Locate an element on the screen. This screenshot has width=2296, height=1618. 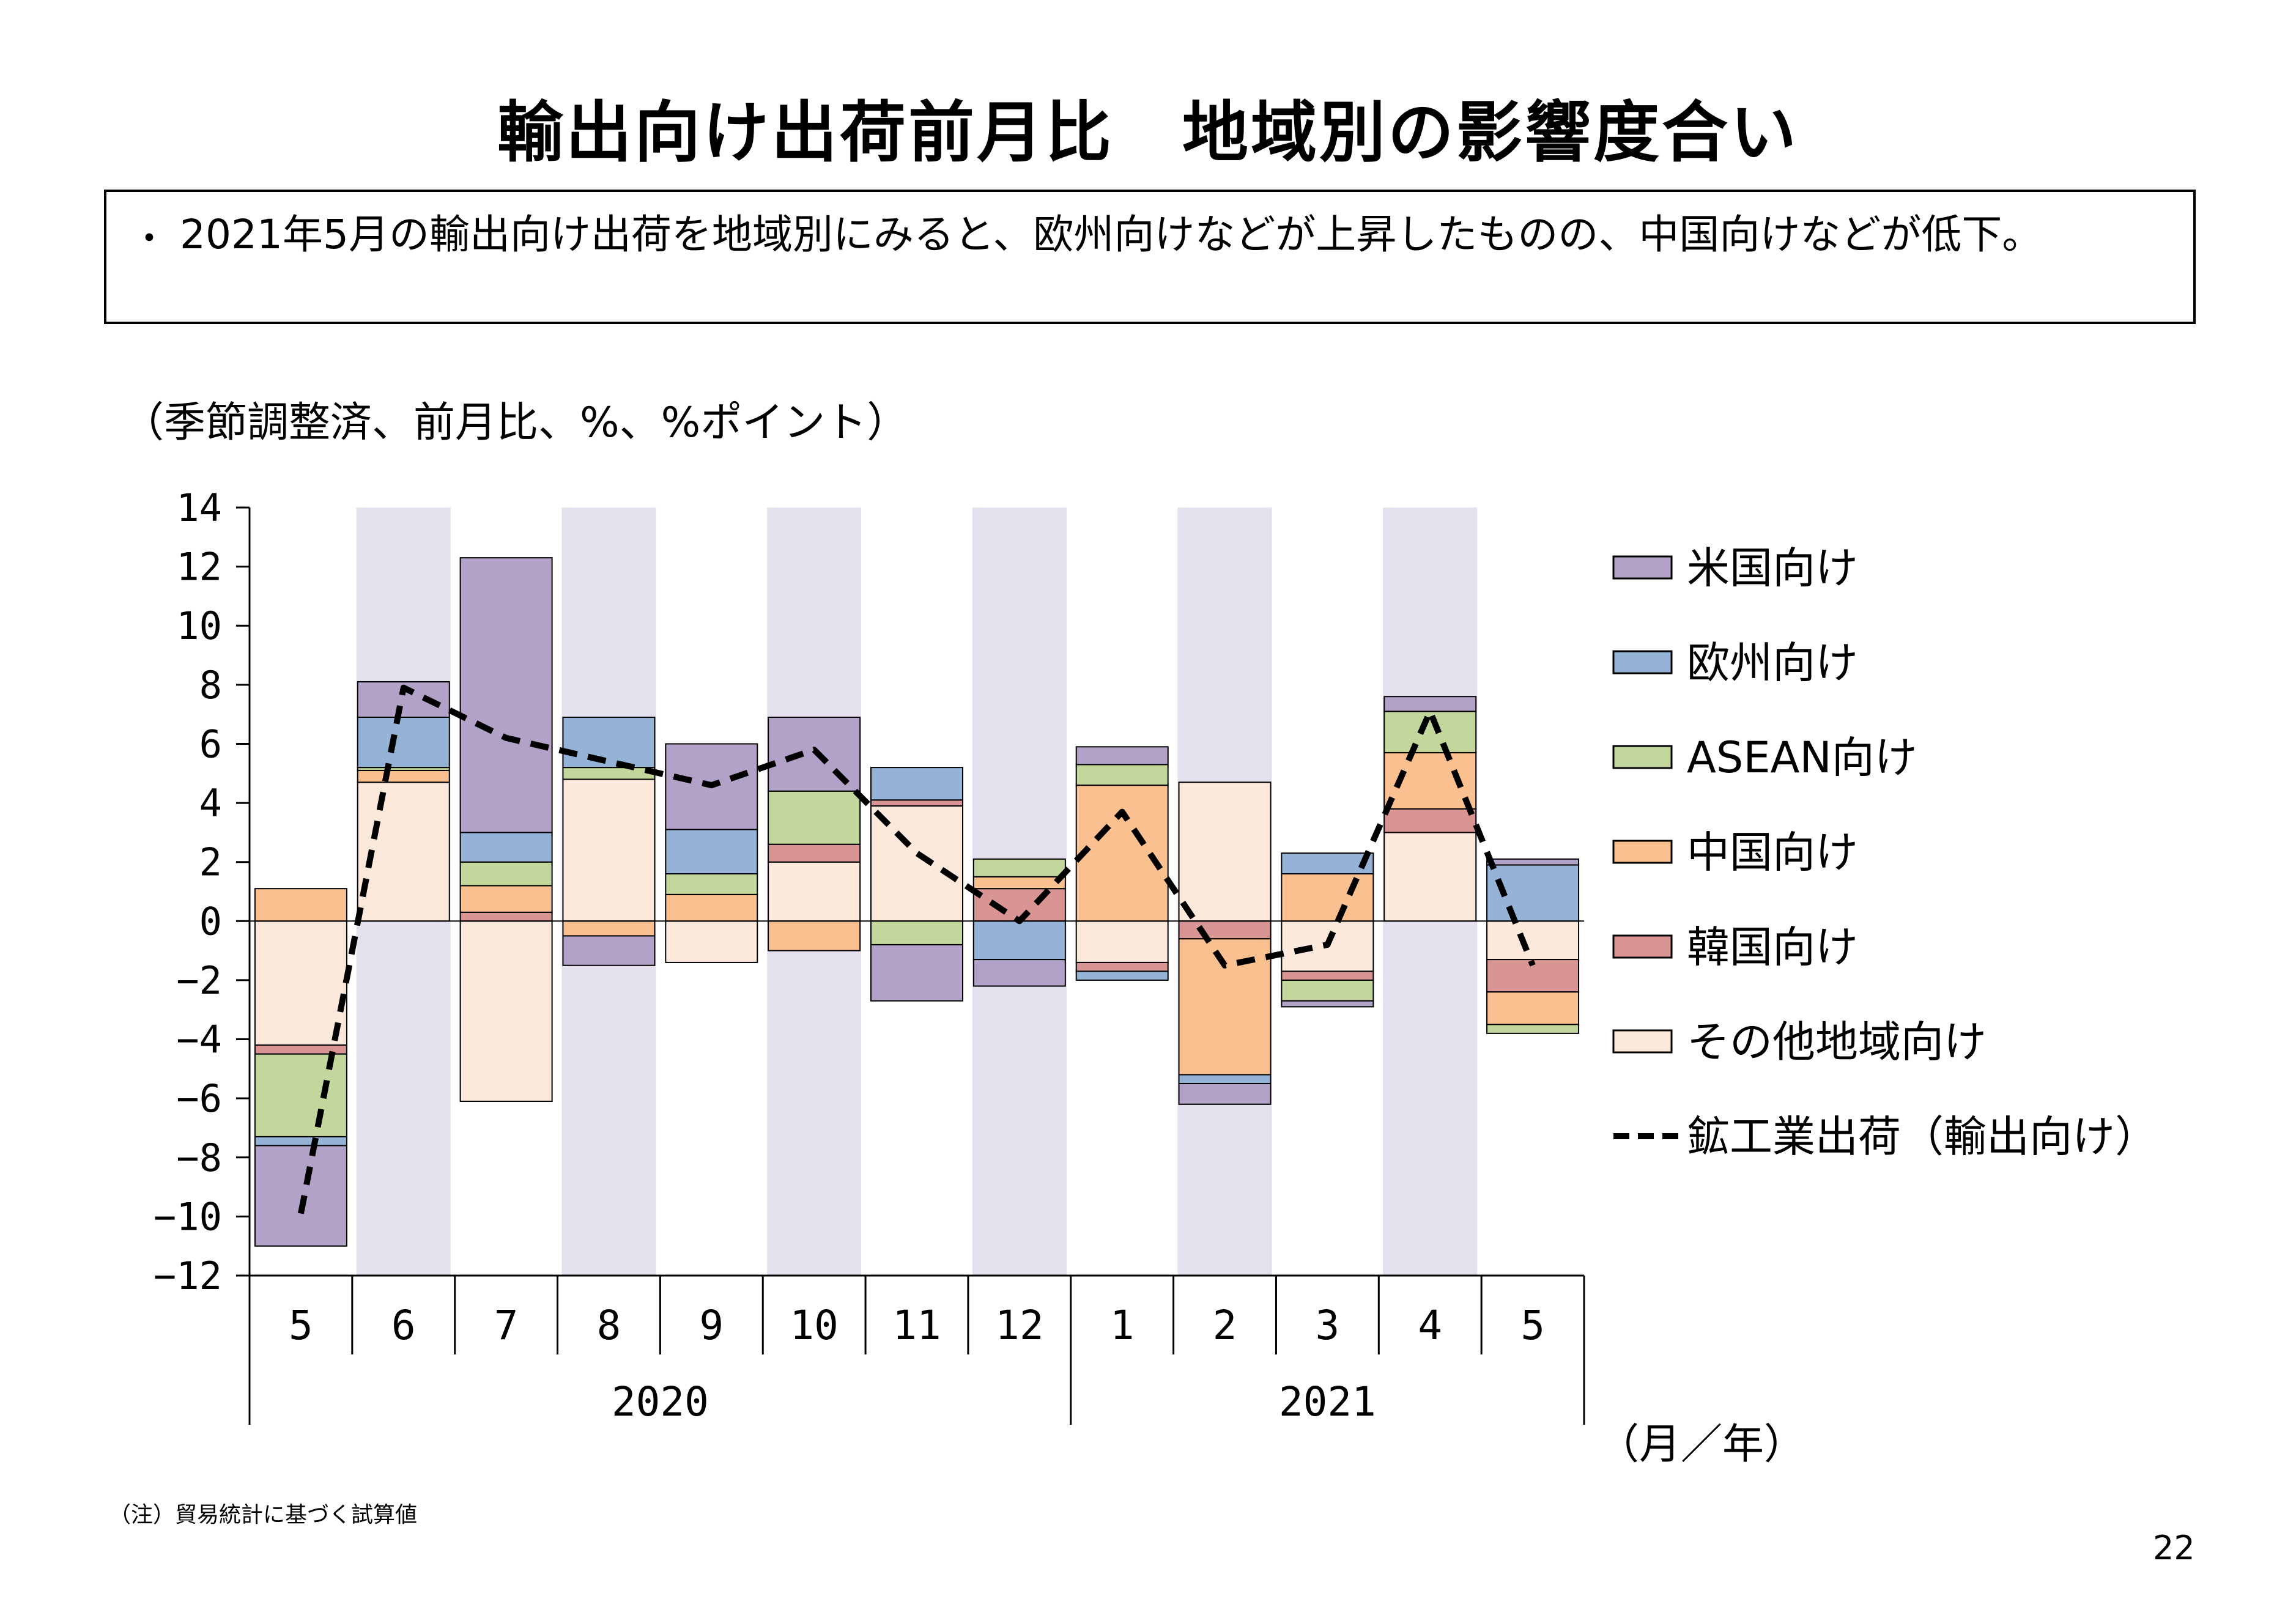
y-tick-label: 12 is located at coordinates (199, 567).